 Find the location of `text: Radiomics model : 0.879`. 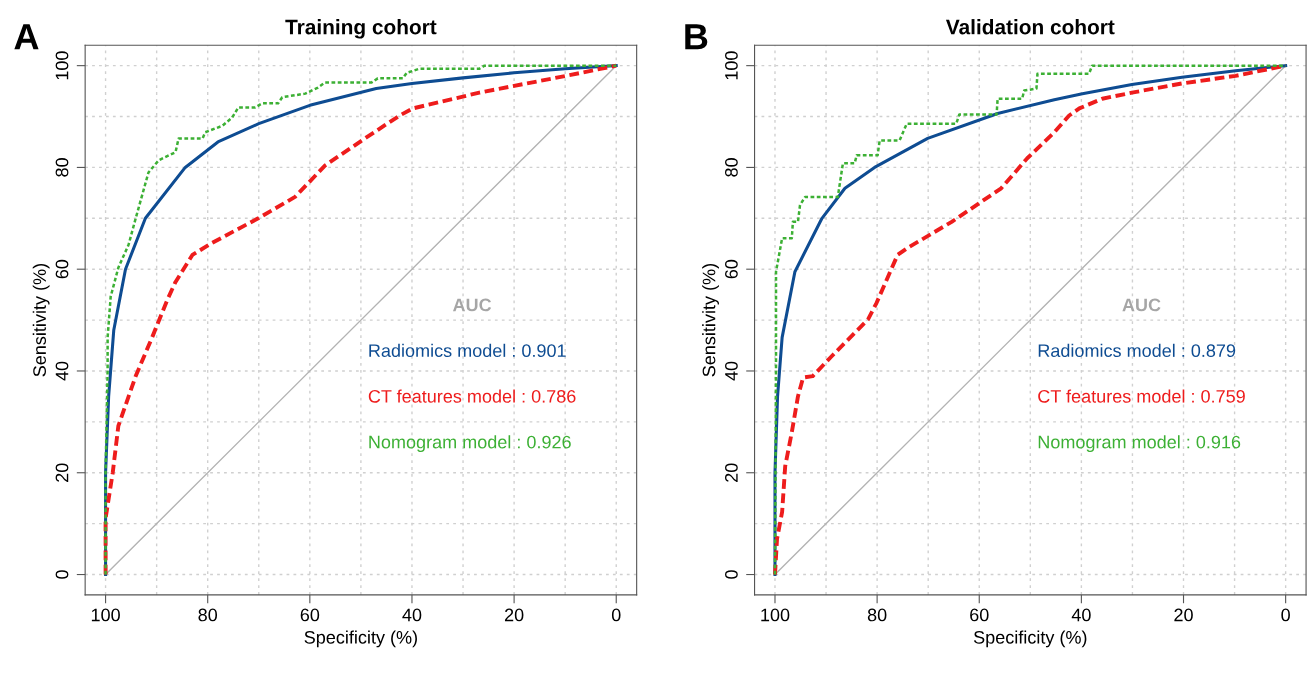

text: Radiomics model : 0.879 is located at coordinates (1137, 350).